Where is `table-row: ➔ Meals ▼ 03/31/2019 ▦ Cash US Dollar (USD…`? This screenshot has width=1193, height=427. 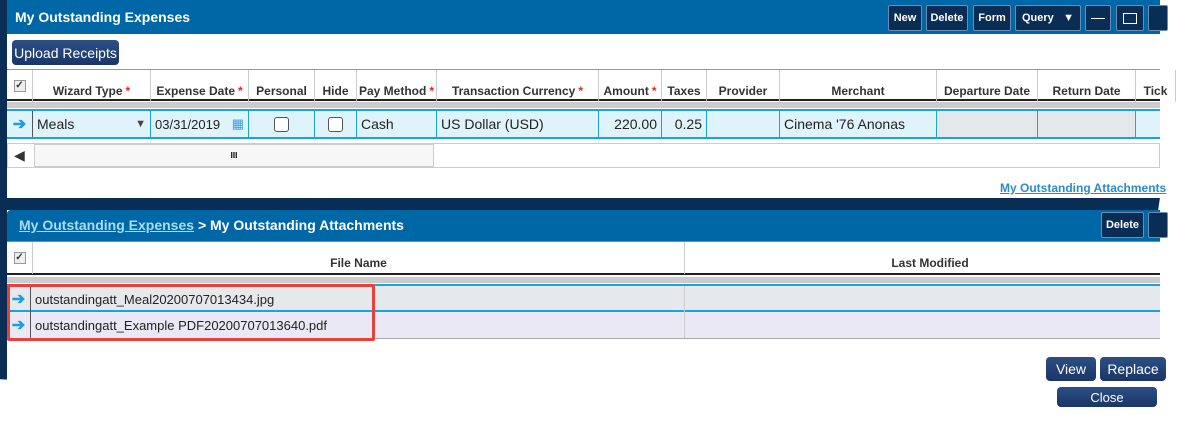 table-row: ➔ Meals ▼ 03/31/2019 ▦ Cash US Dollar (USD… is located at coordinates (583, 124).